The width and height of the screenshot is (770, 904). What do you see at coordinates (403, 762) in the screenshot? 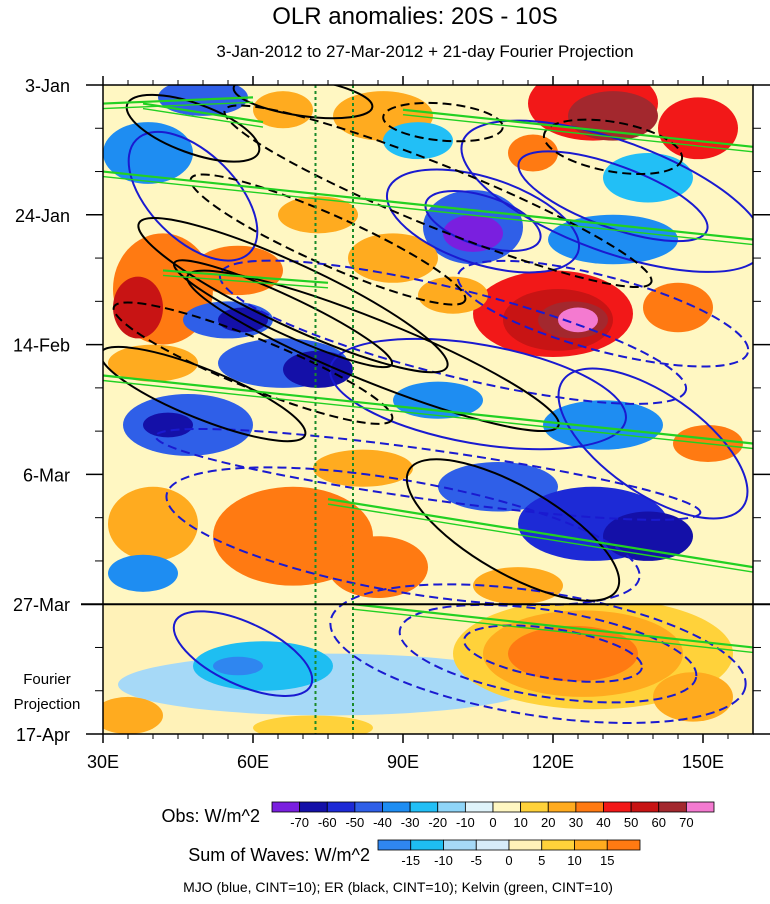
I see `x-tick-label-2: 90E` at bounding box center [403, 762].